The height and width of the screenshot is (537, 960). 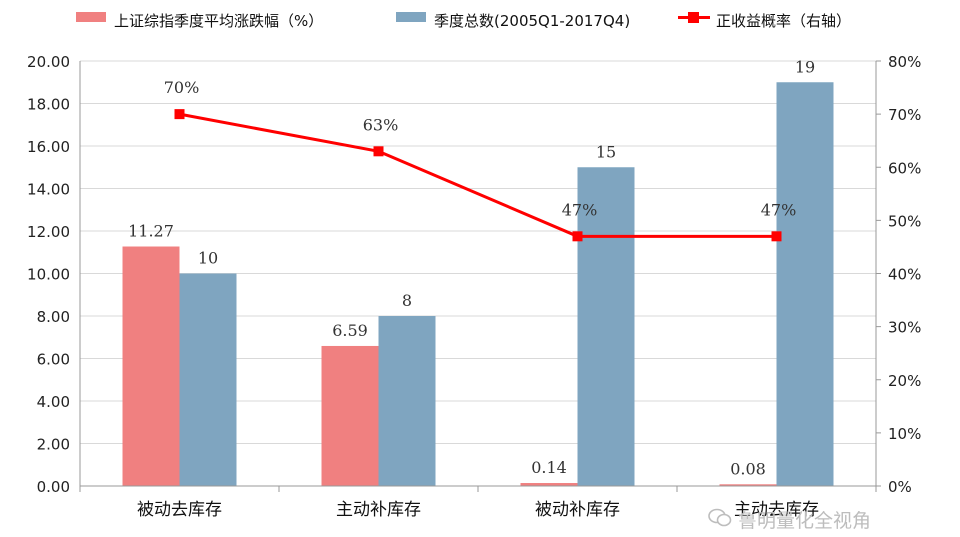 I want to click on x-category-label: 被动去库存, so click(x=179, y=510).